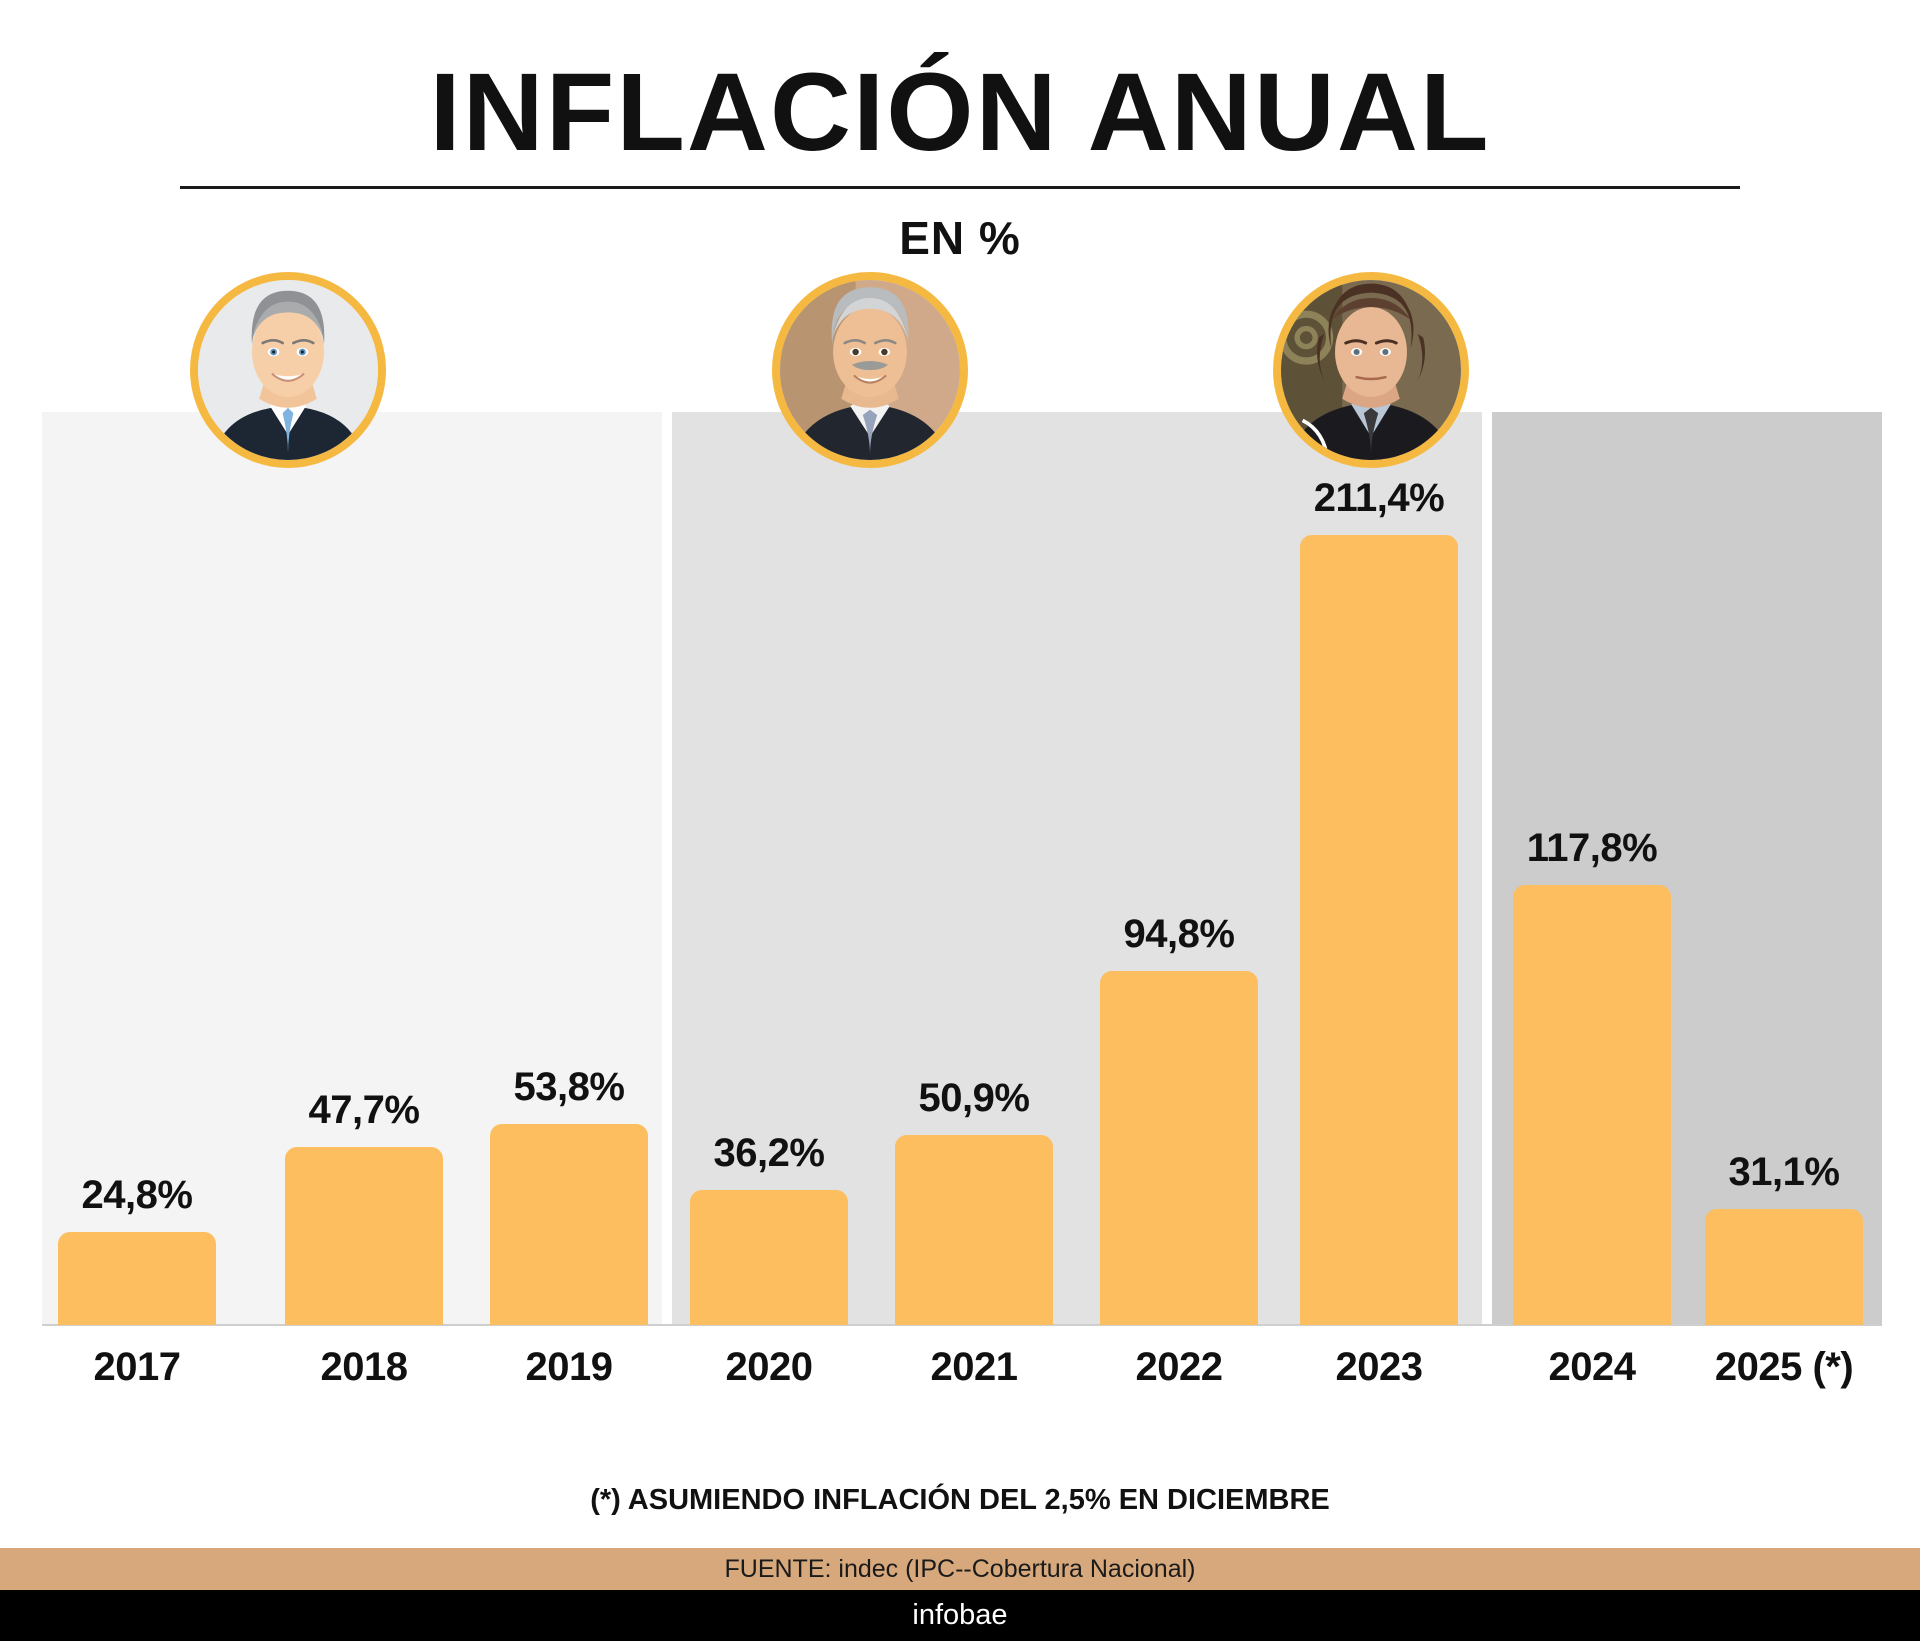 Image resolution: width=1920 pixels, height=1641 pixels. I want to click on portrait-milei, so click(1371, 370).